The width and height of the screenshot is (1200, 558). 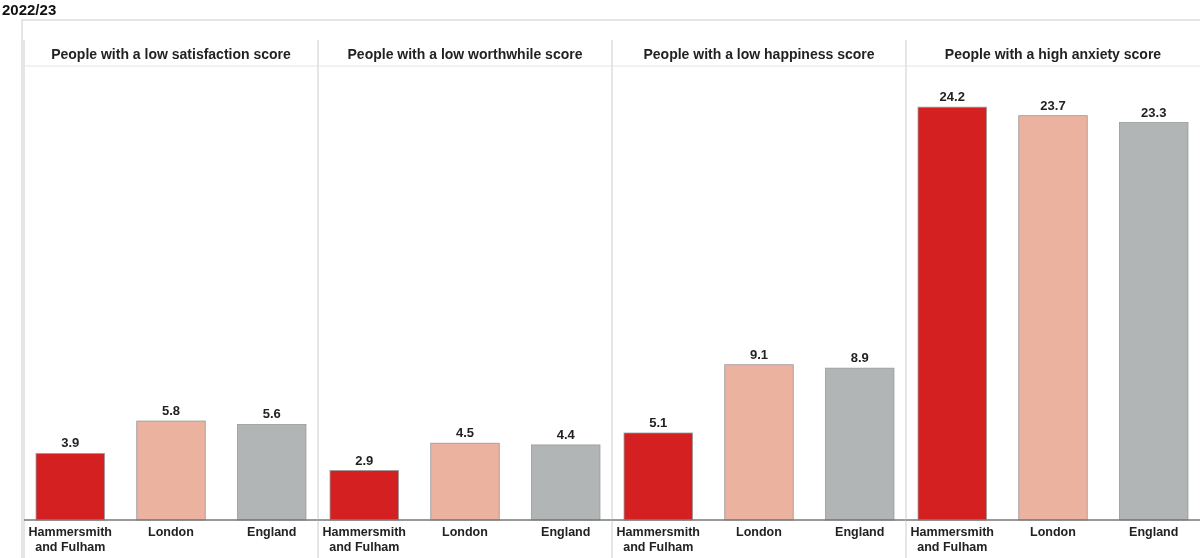 I want to click on chart-title: People with a low happiness score, so click(x=759, y=54).